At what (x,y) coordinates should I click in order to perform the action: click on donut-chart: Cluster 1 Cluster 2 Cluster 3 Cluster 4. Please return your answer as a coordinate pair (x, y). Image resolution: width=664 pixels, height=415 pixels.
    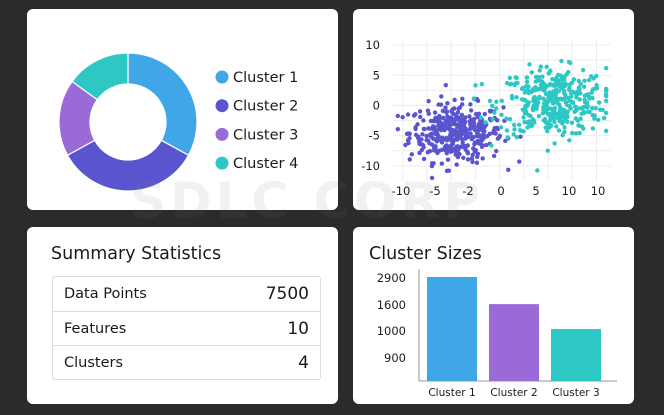
    Looking at the image, I should click on (178, 122).